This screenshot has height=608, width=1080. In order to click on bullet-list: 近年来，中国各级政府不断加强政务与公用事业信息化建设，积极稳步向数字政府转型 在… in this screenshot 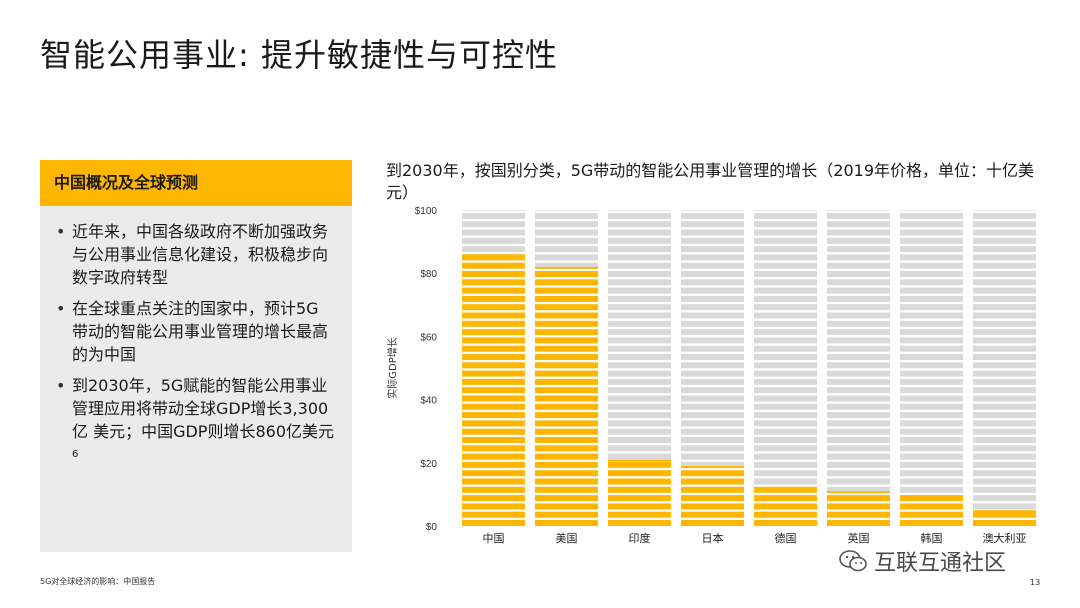, I will do `click(196, 344)`.